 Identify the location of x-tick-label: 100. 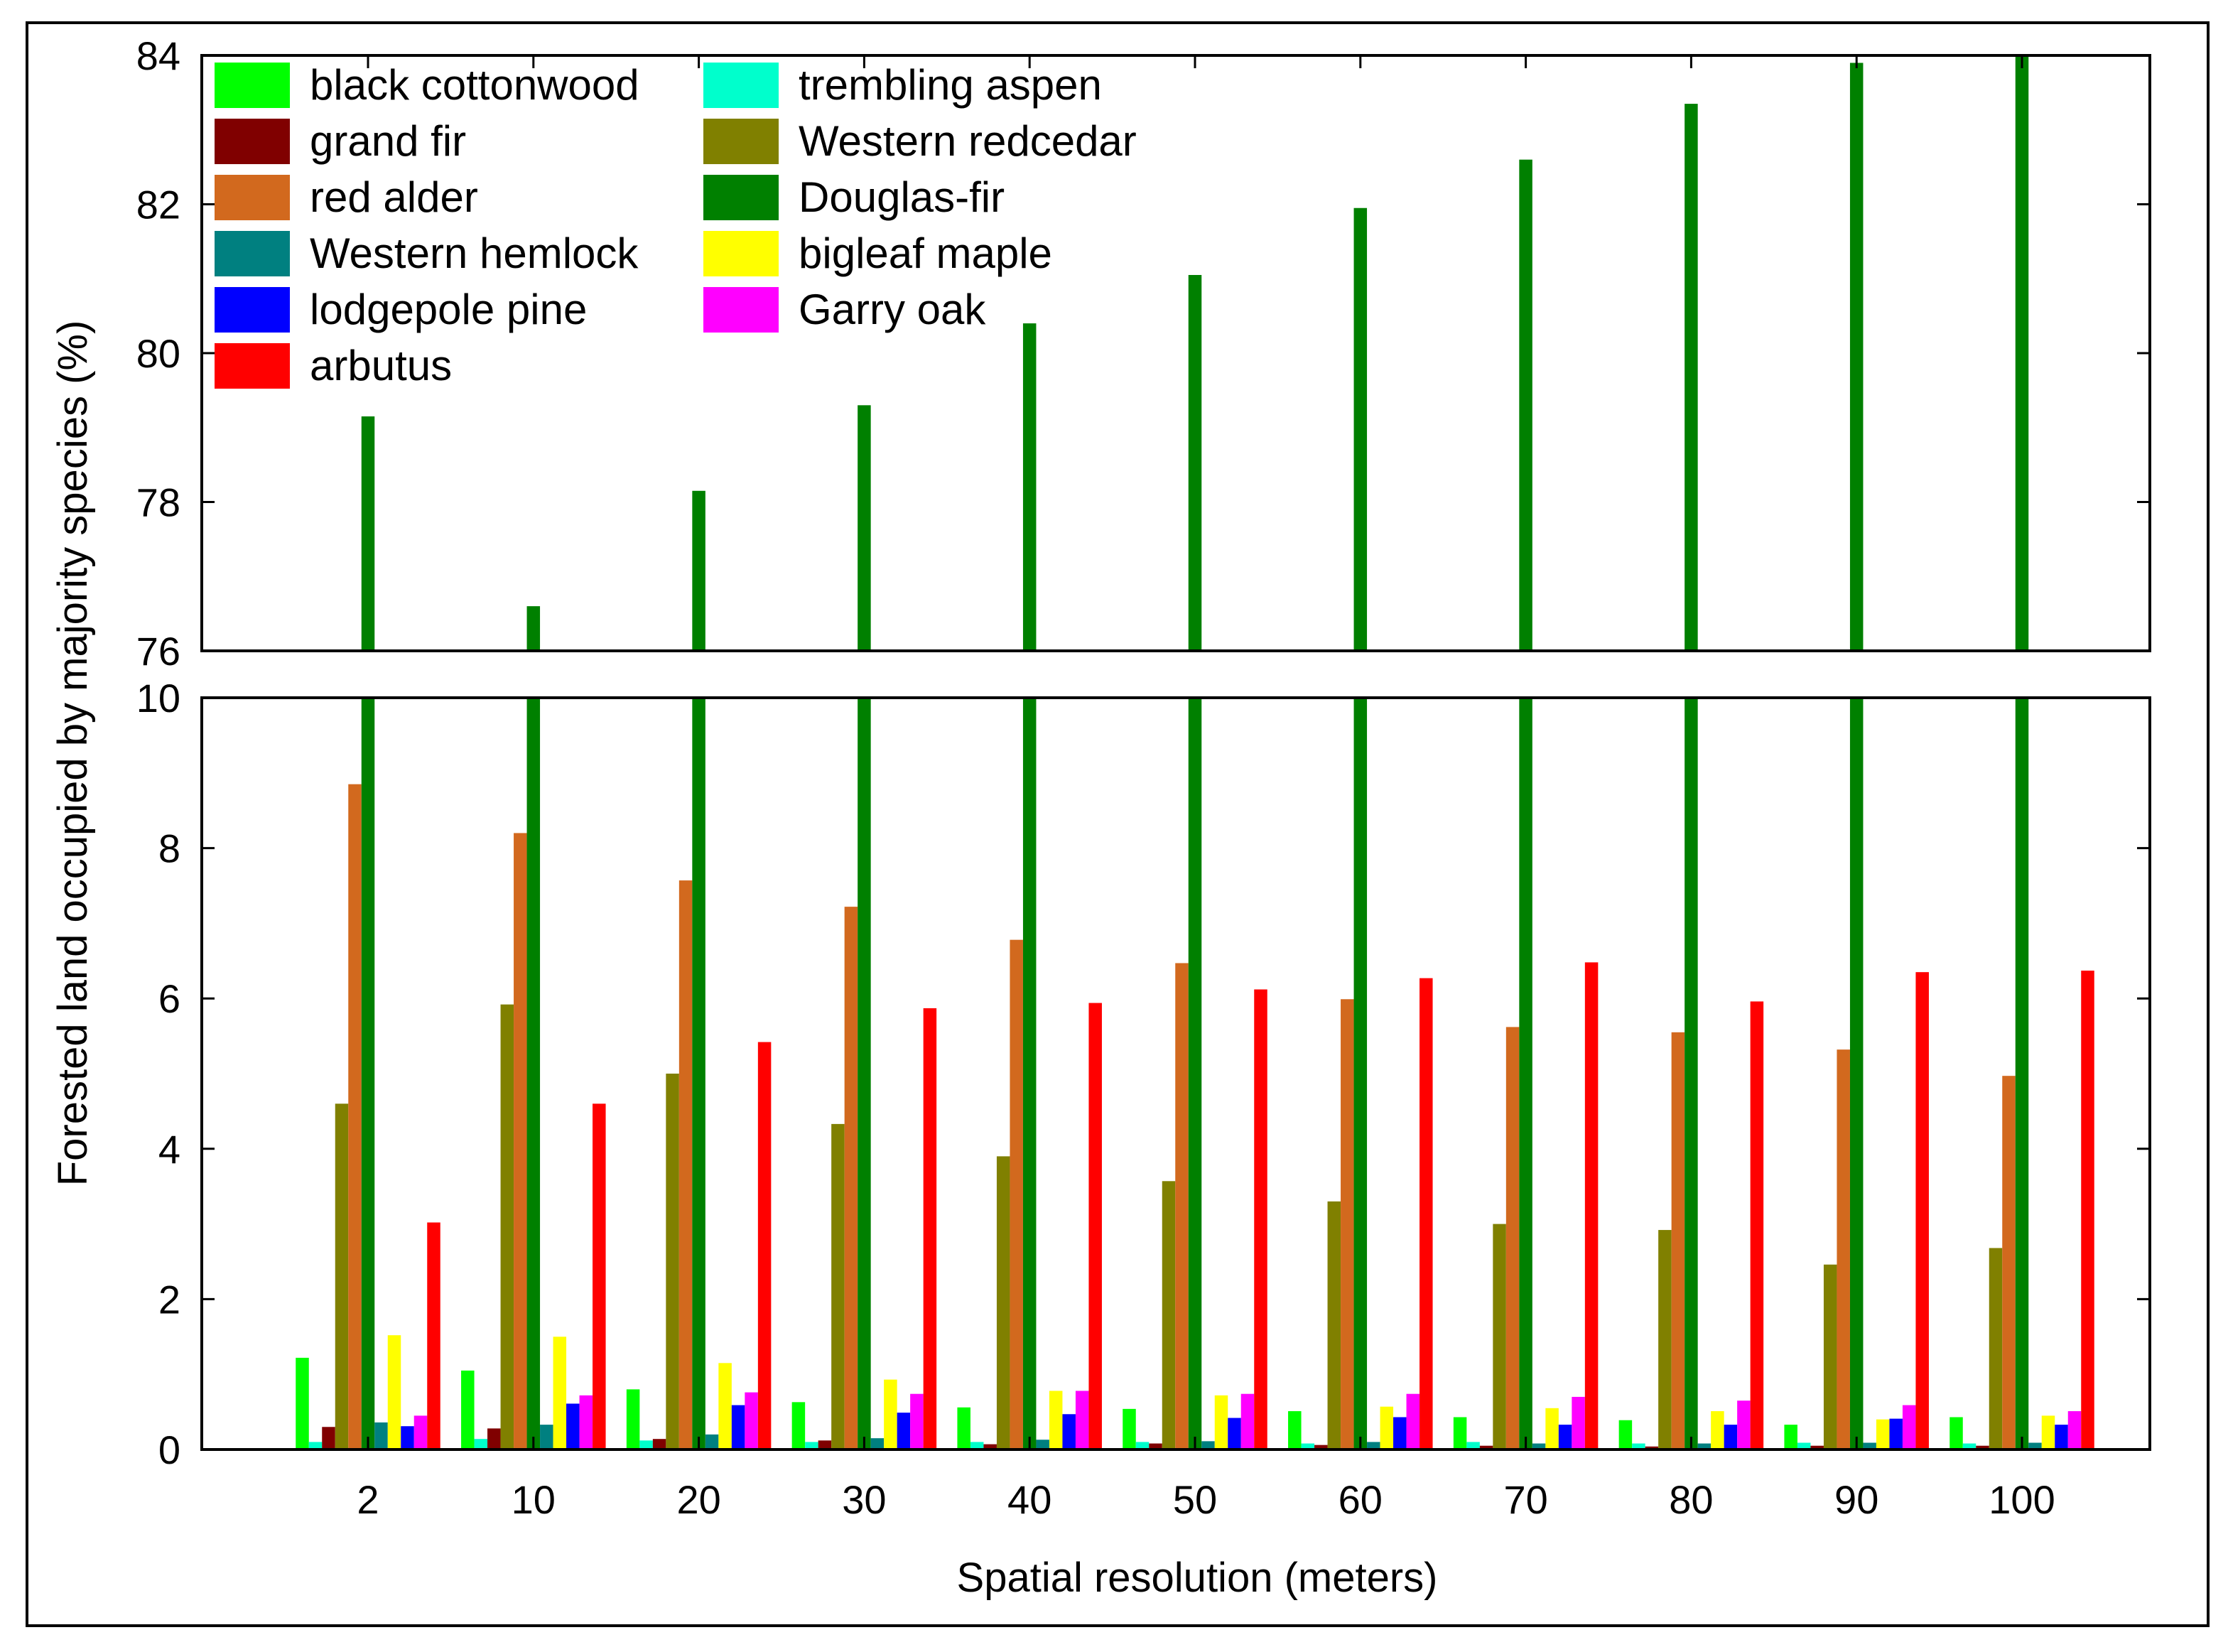
(2022, 1500).